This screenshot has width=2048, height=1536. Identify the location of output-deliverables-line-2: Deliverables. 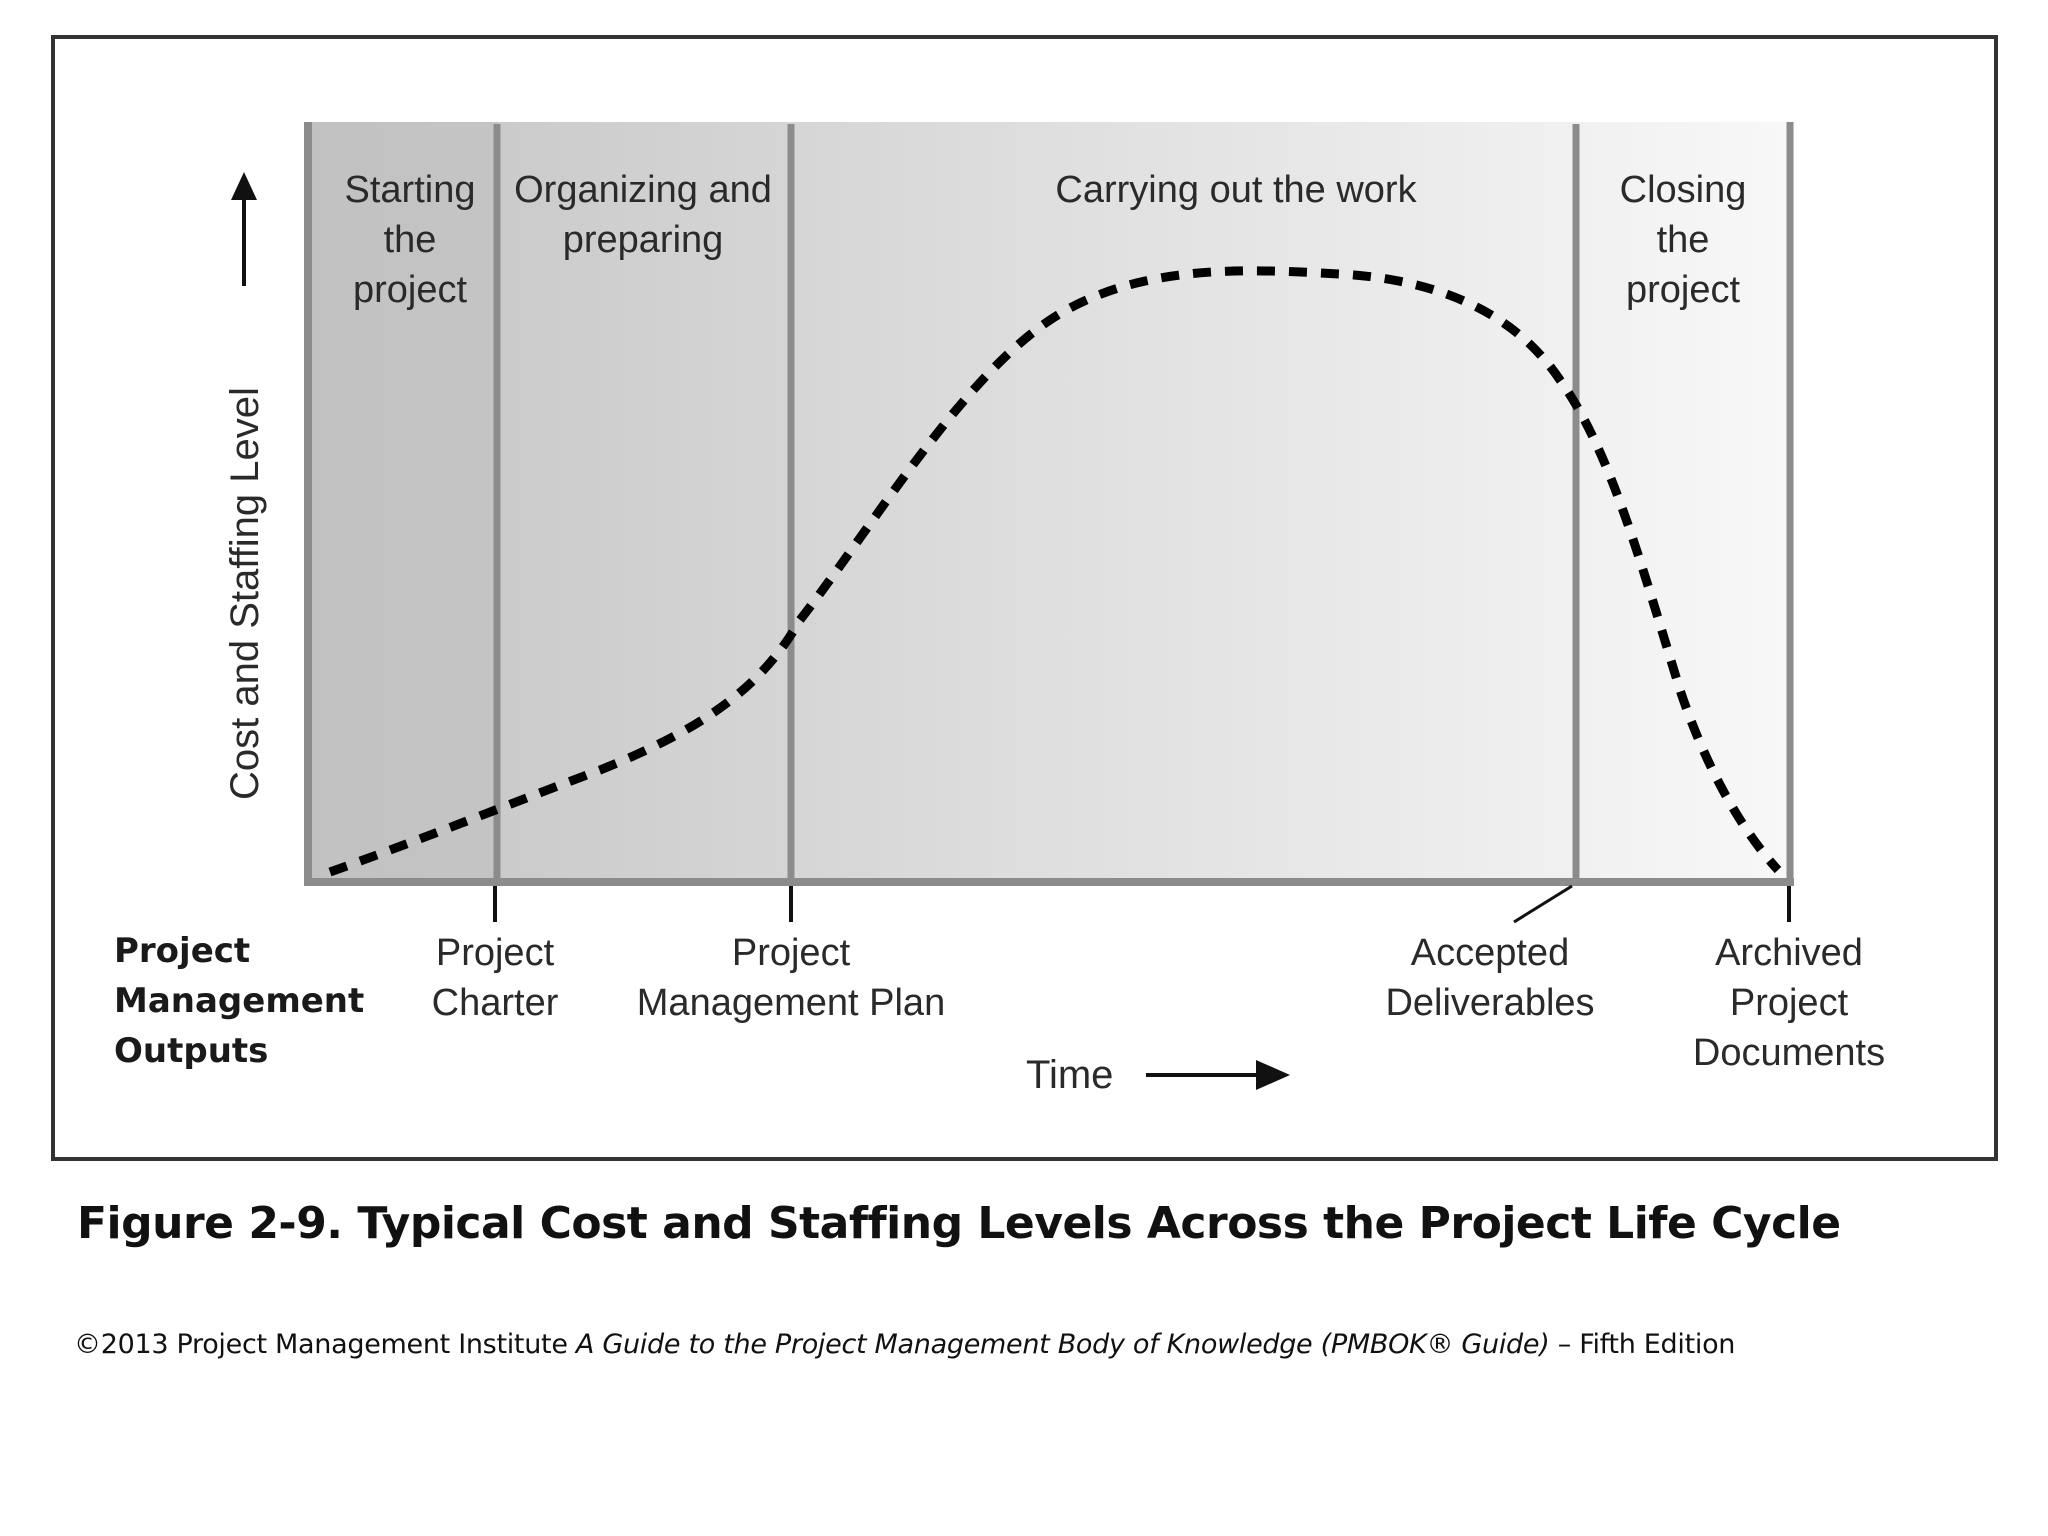
(1489, 1003).